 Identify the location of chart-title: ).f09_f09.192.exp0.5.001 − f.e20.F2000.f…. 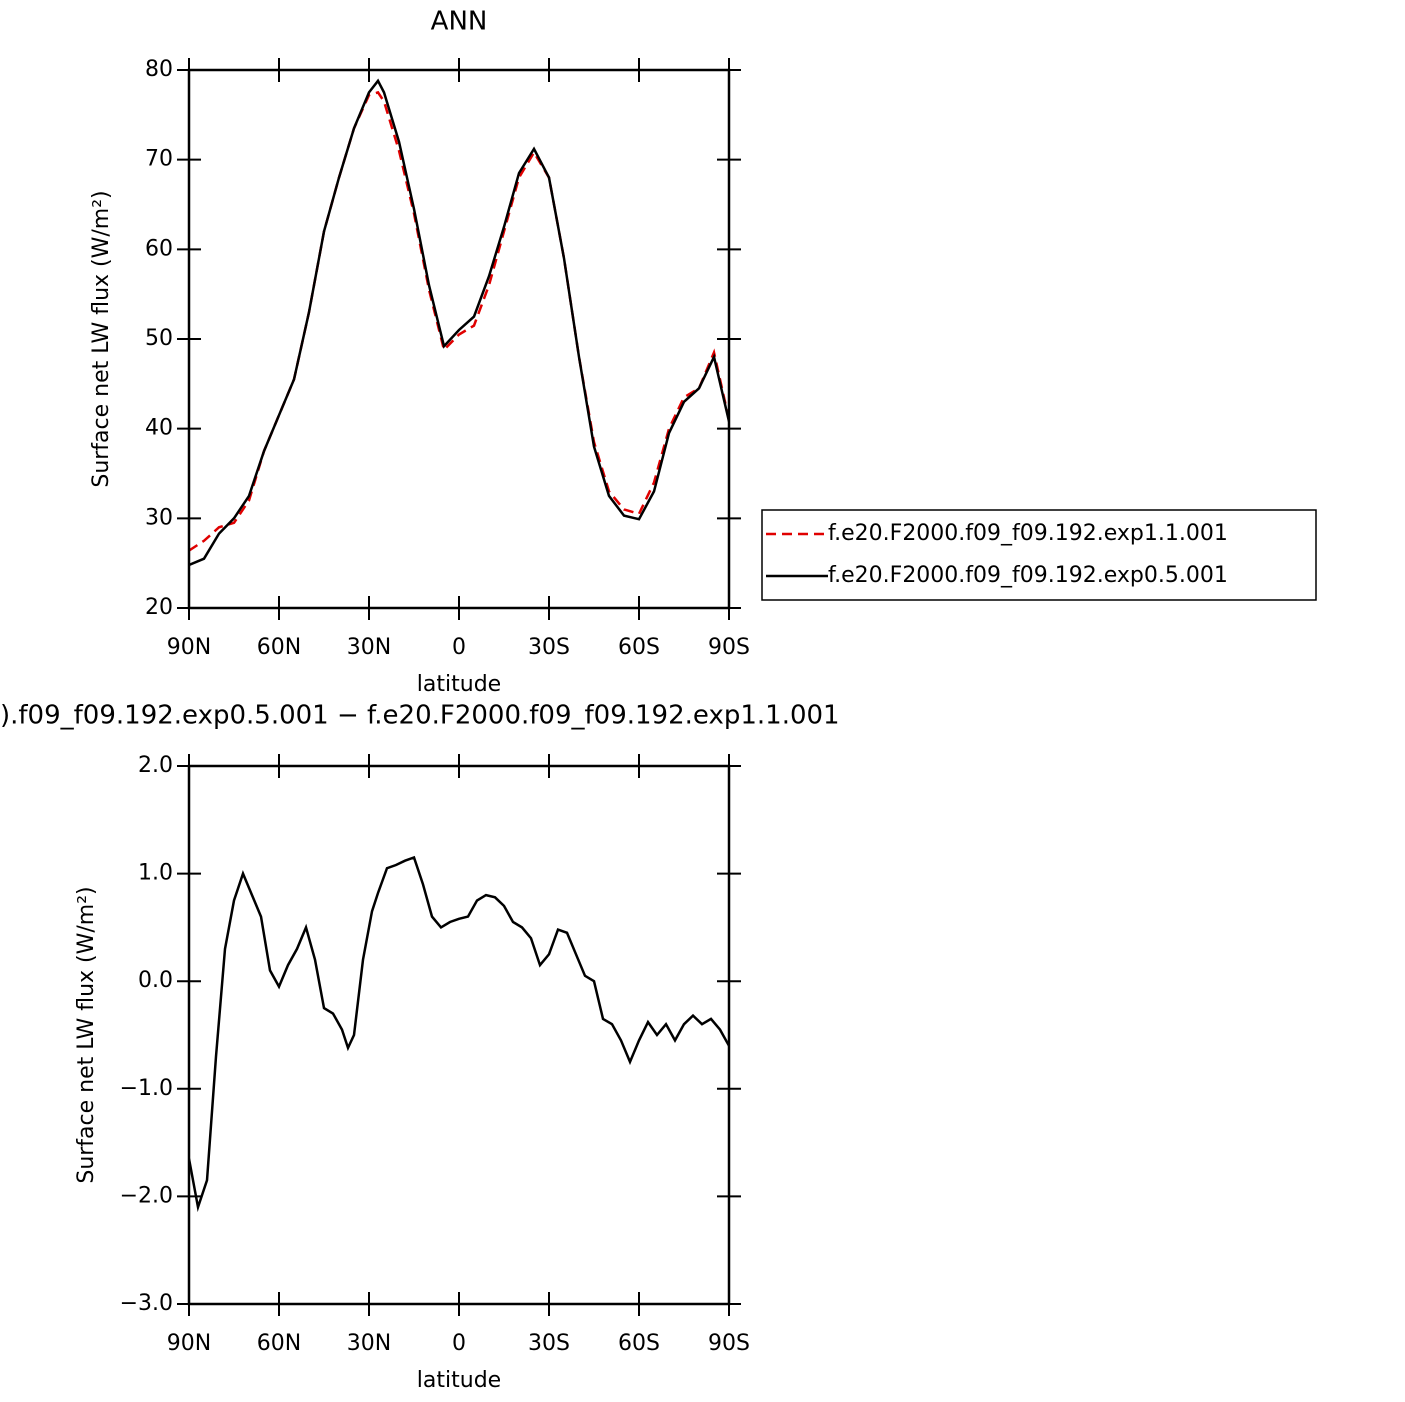
(420, 716).